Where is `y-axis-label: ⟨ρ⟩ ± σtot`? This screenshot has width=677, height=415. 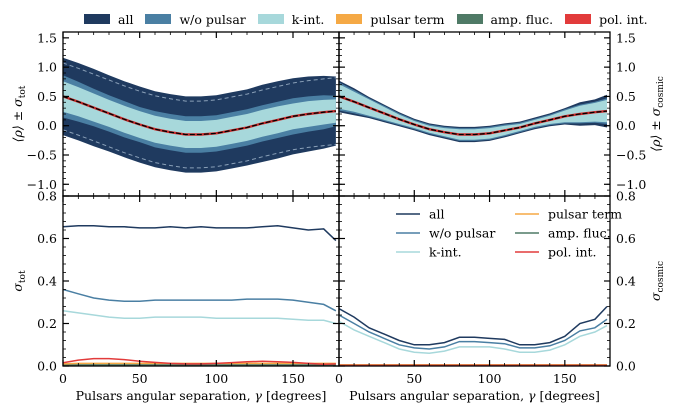 y-axis-label: ⟨ρ⟩ ± σtot is located at coordinates (19, 113).